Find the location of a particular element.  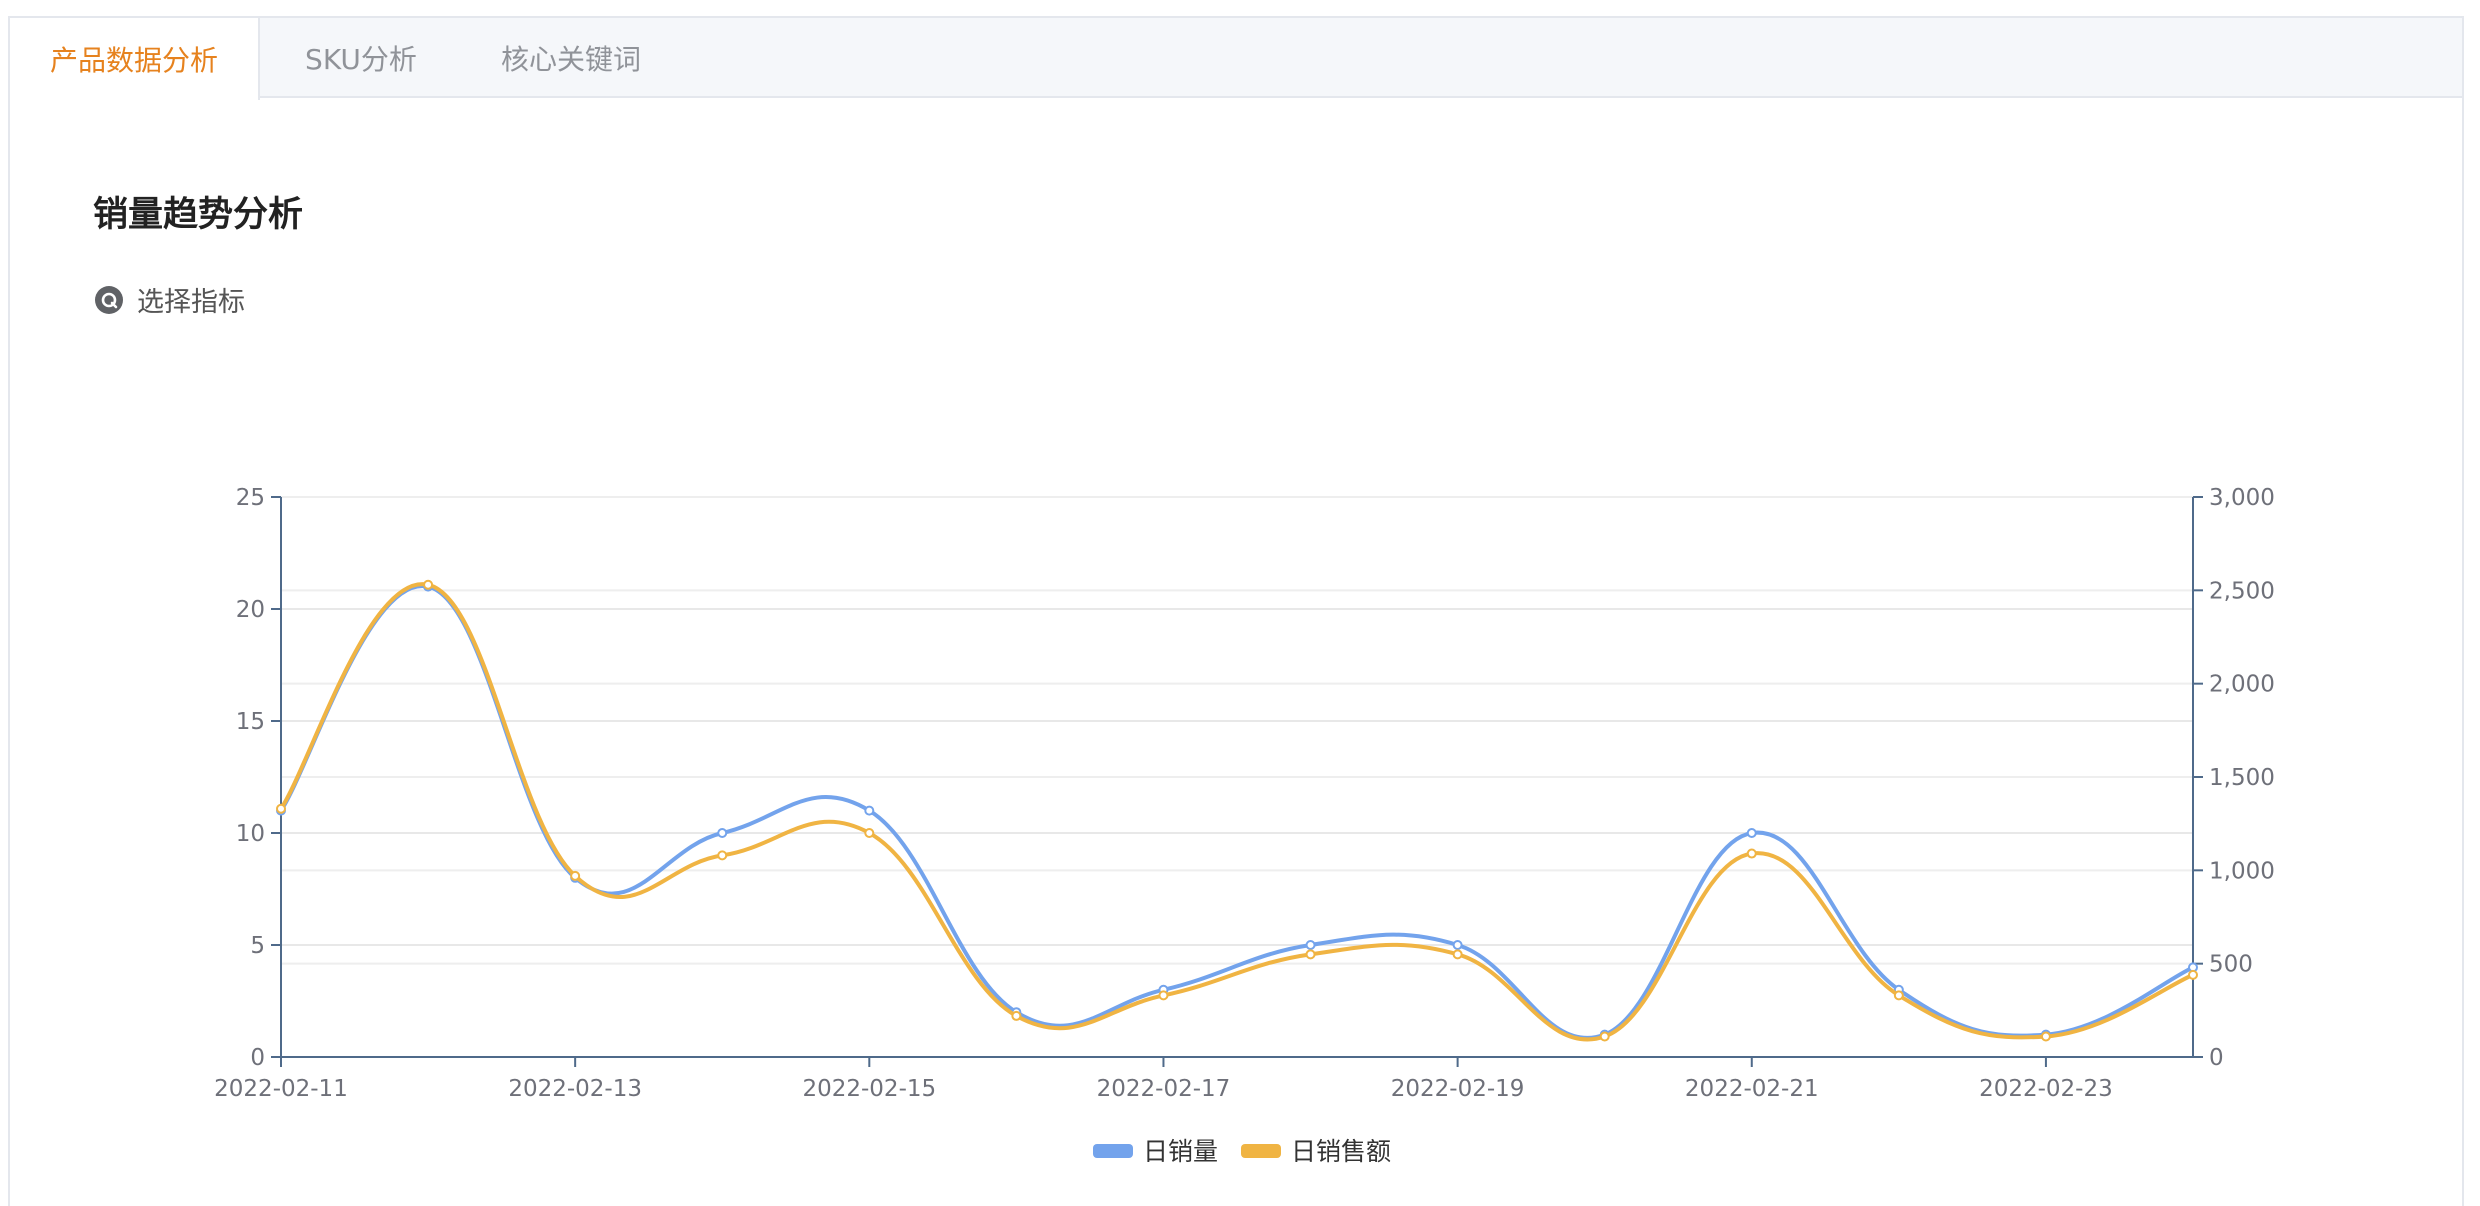

y-tick-label-right: 0 is located at coordinates (2216, 1058).